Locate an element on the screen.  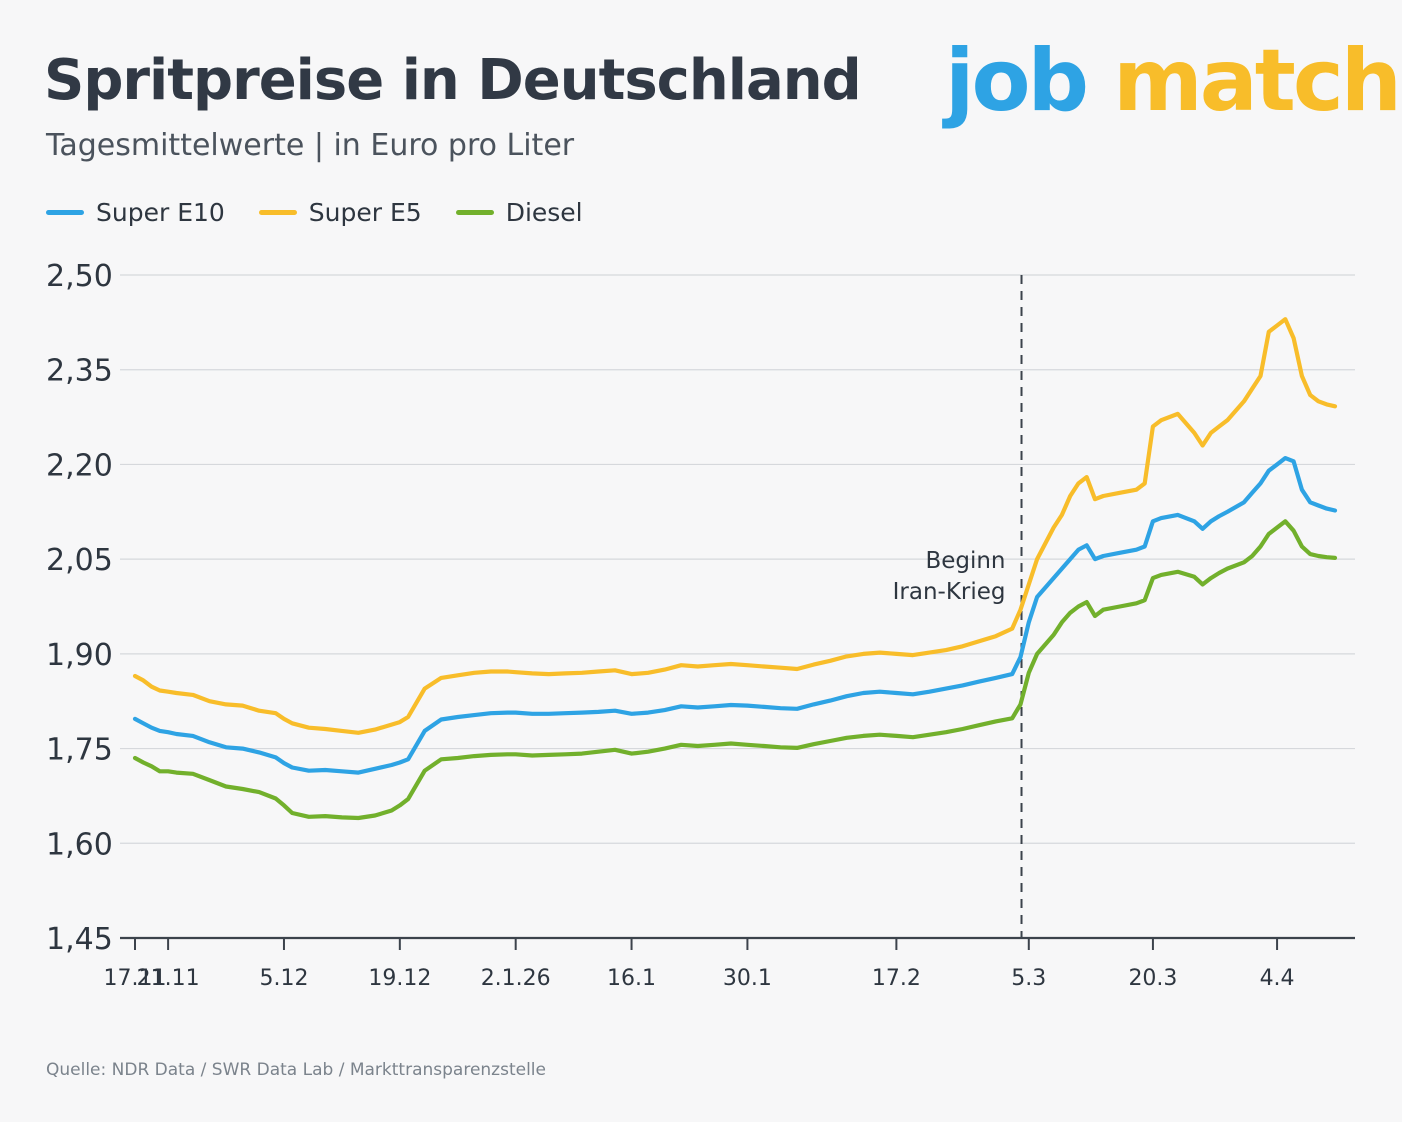
y-tick-label: 1,60 is located at coordinates (79, 844).